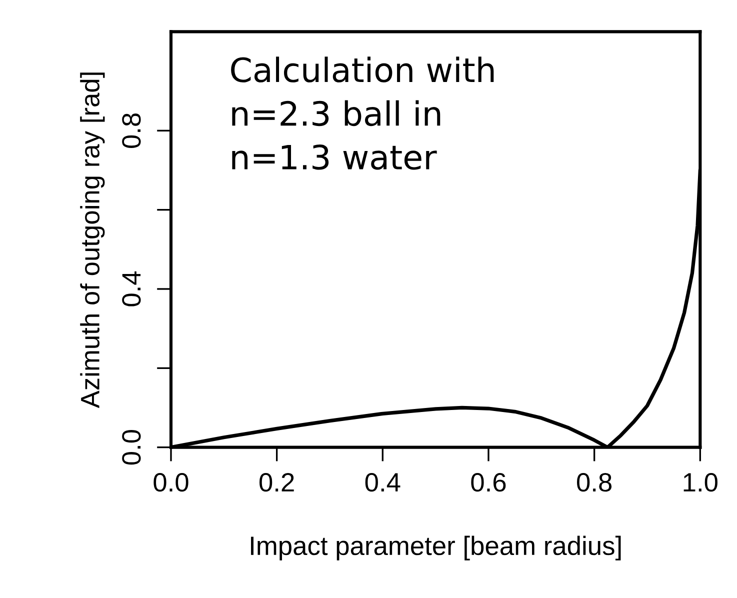  I want to click on y-tick-label: 0.0, so click(131, 447).